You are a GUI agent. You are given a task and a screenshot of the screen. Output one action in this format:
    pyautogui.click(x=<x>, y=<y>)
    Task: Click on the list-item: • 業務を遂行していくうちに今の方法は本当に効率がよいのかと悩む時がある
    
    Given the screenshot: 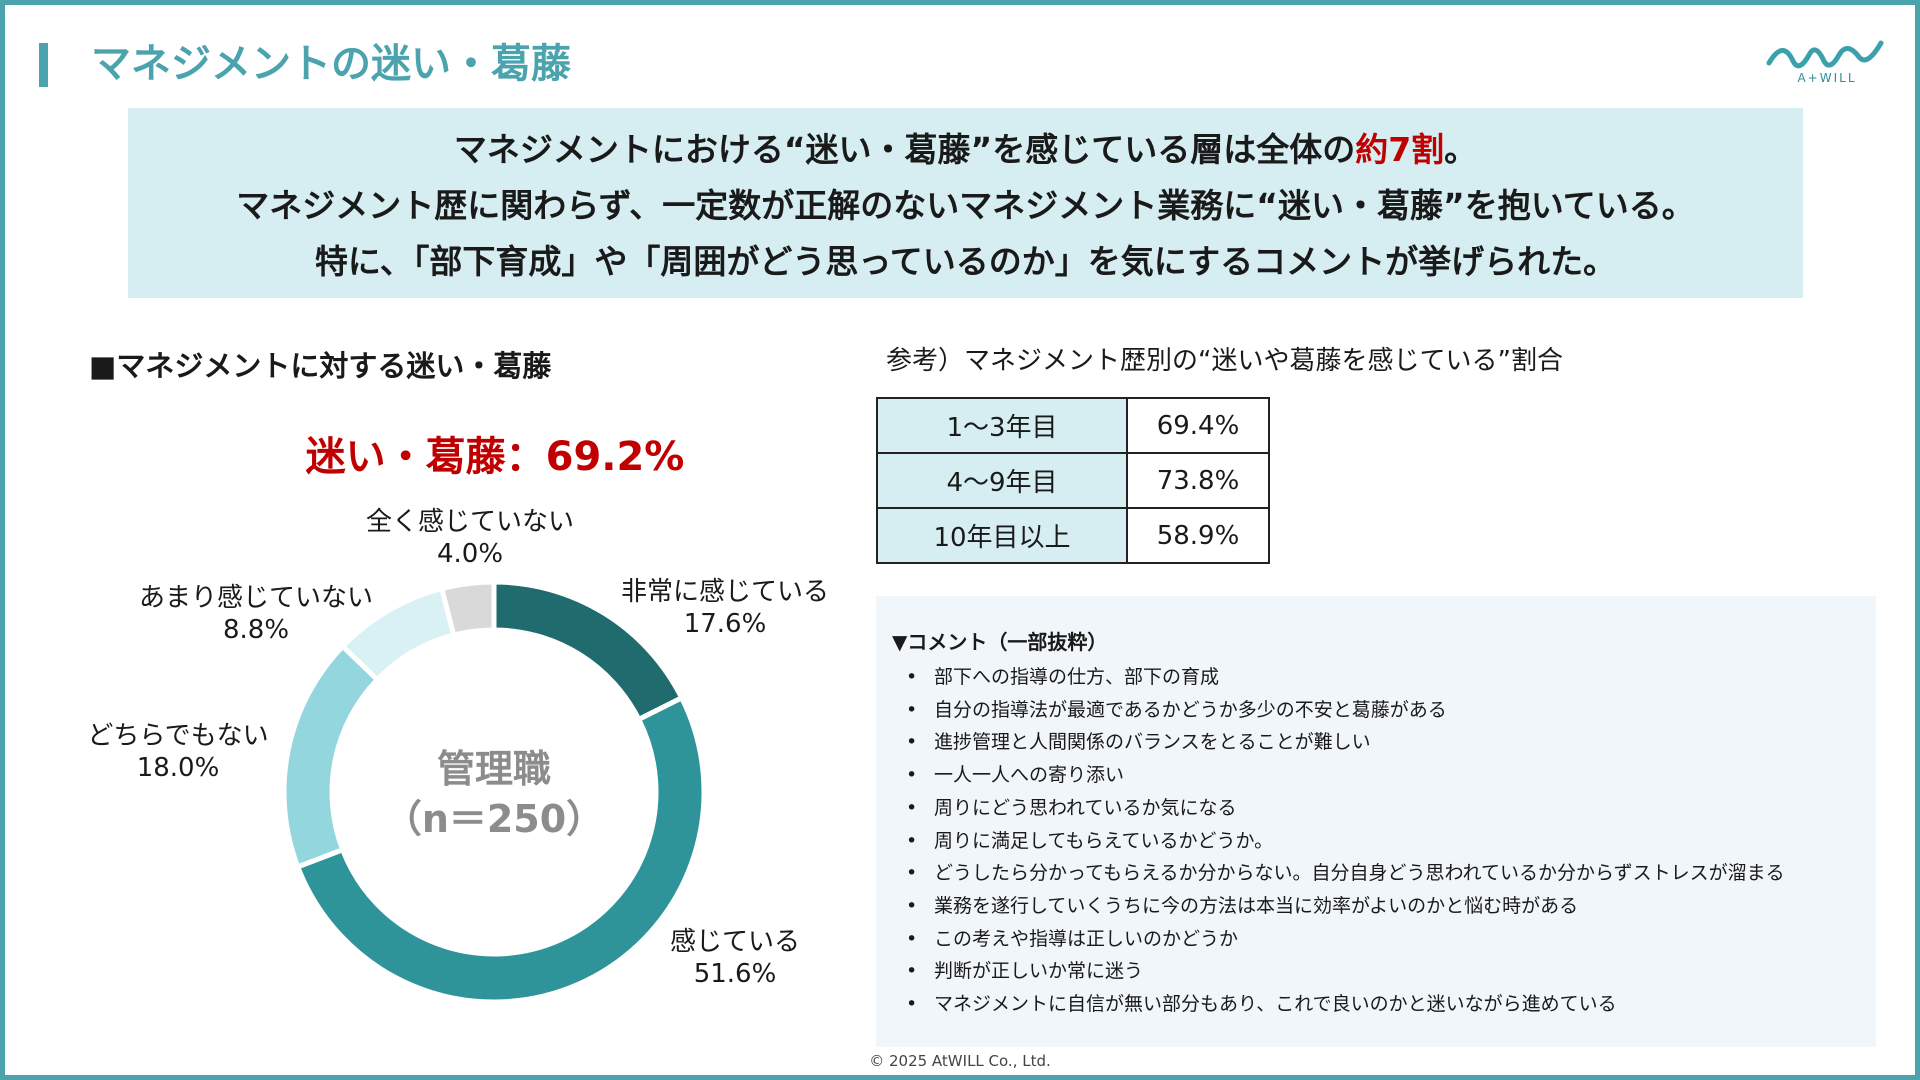 What is the action you would take?
    pyautogui.click(x=1384, y=906)
    